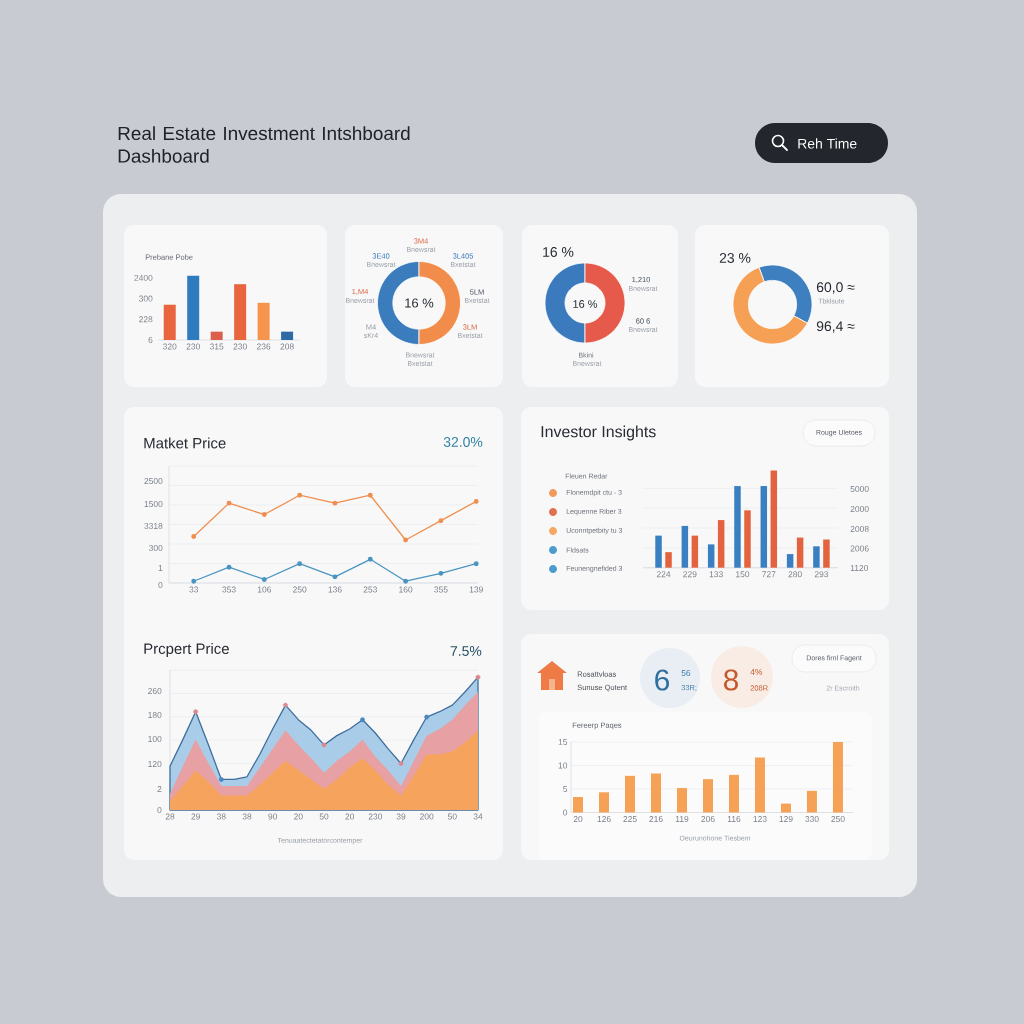  What do you see at coordinates (186, 650) in the screenshot?
I see `chart-title: Prcpert Price` at bounding box center [186, 650].